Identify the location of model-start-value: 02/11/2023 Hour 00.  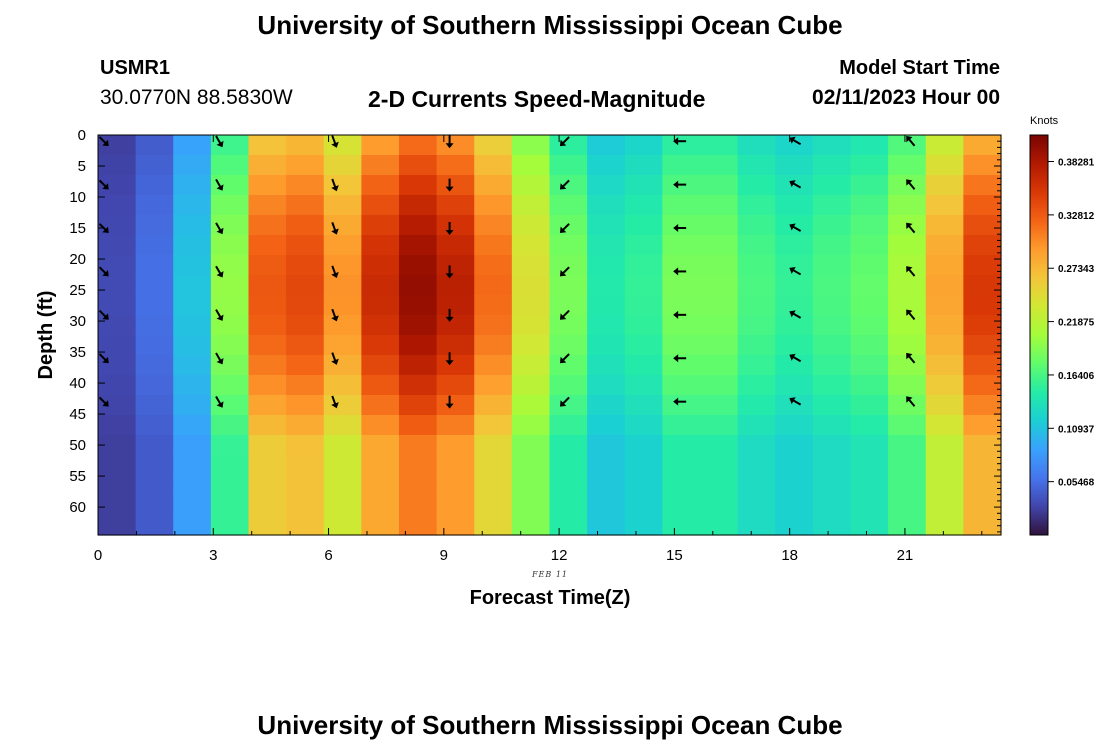
(906, 97).